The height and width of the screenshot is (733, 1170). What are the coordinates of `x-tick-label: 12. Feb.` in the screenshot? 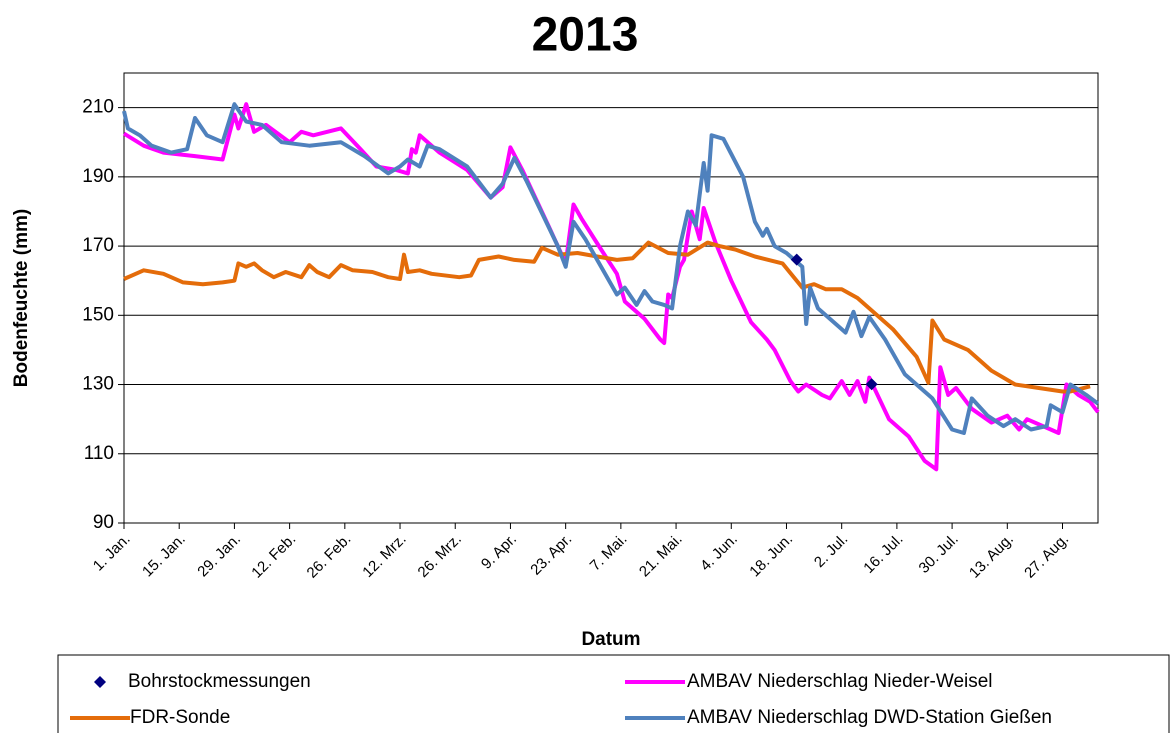 It's located at (273, 556).